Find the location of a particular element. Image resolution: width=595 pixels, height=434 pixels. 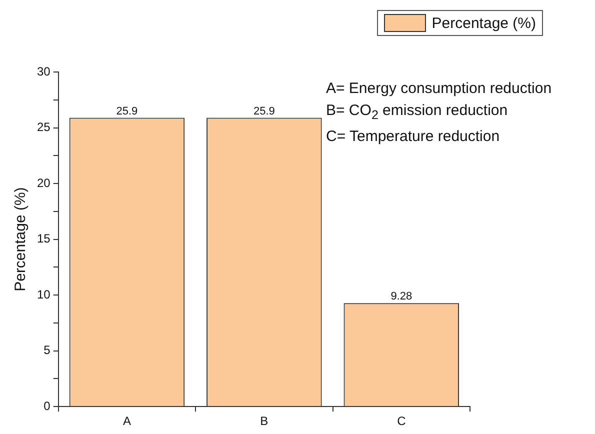

y-tick-label: 25 is located at coordinates (43, 127).